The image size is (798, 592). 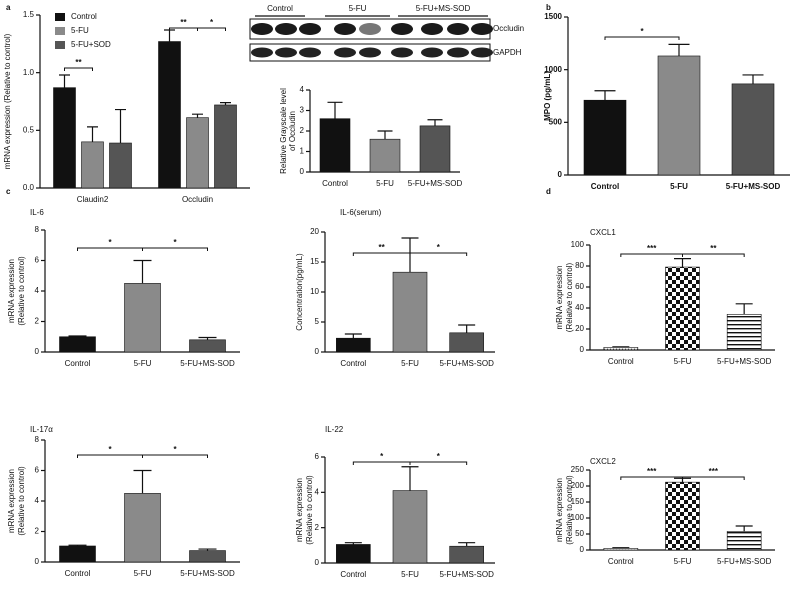 I want to click on y-tick-label: 1000, so click(x=553, y=69).